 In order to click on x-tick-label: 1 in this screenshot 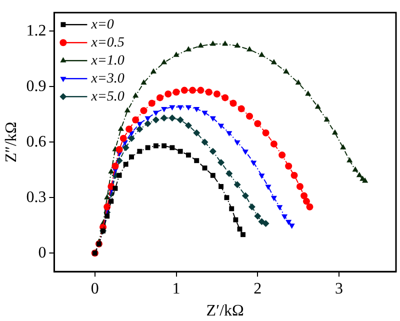, I will do `click(176, 289)`.